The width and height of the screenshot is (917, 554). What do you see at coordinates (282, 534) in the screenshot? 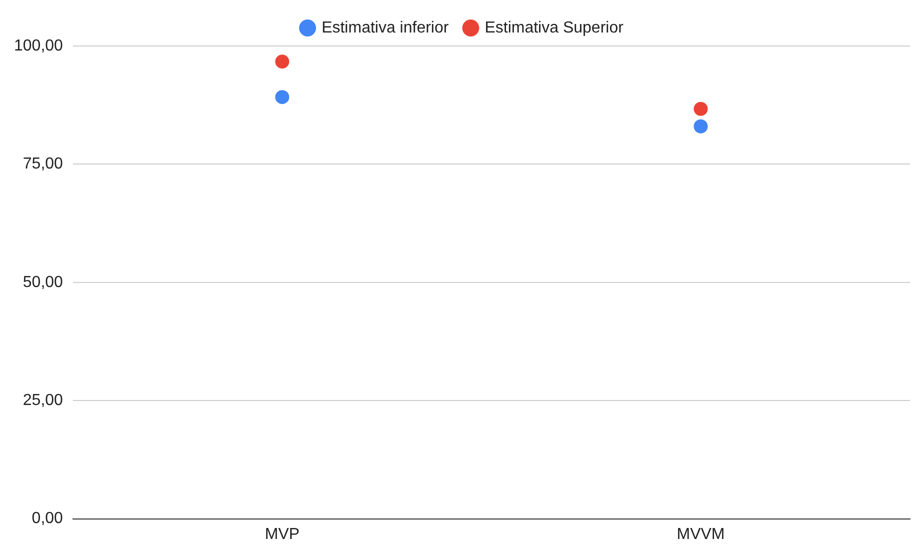
I see `x-tick-label: MVP` at bounding box center [282, 534].